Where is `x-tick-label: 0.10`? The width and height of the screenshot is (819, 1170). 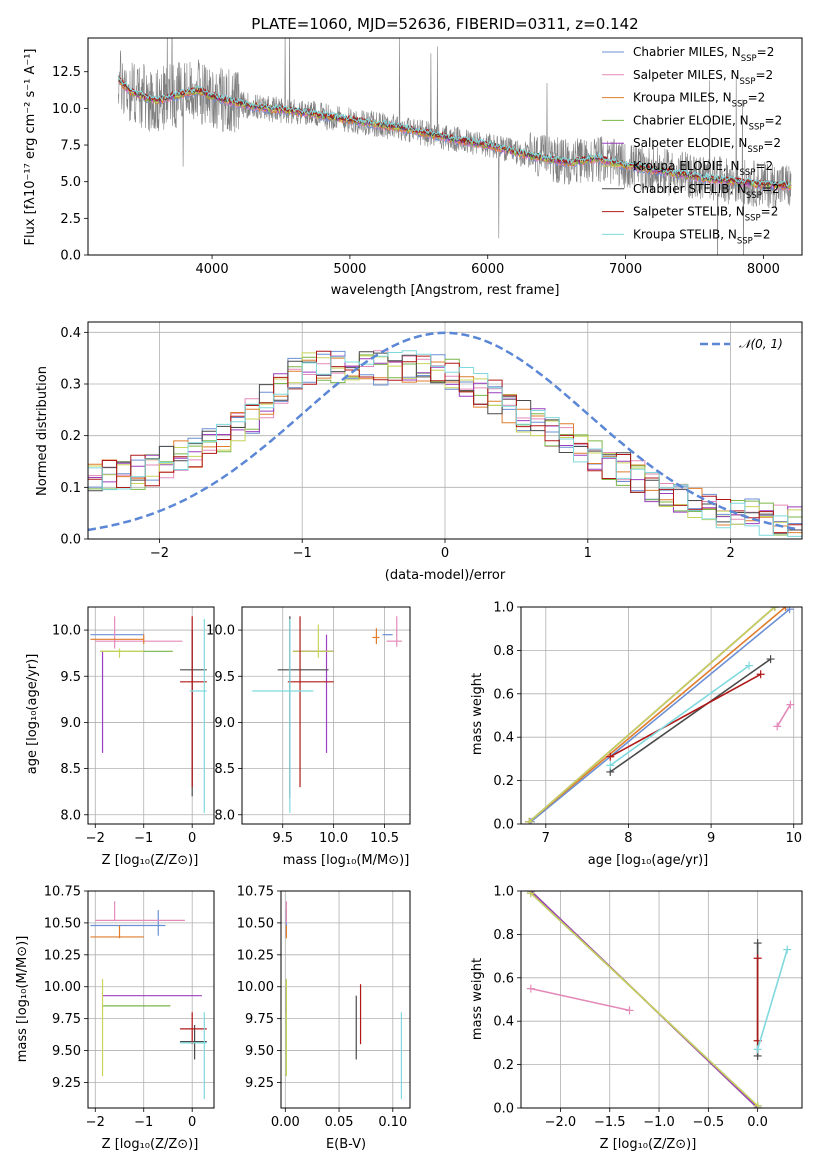
x-tick-label: 0.10 is located at coordinates (392, 1122).